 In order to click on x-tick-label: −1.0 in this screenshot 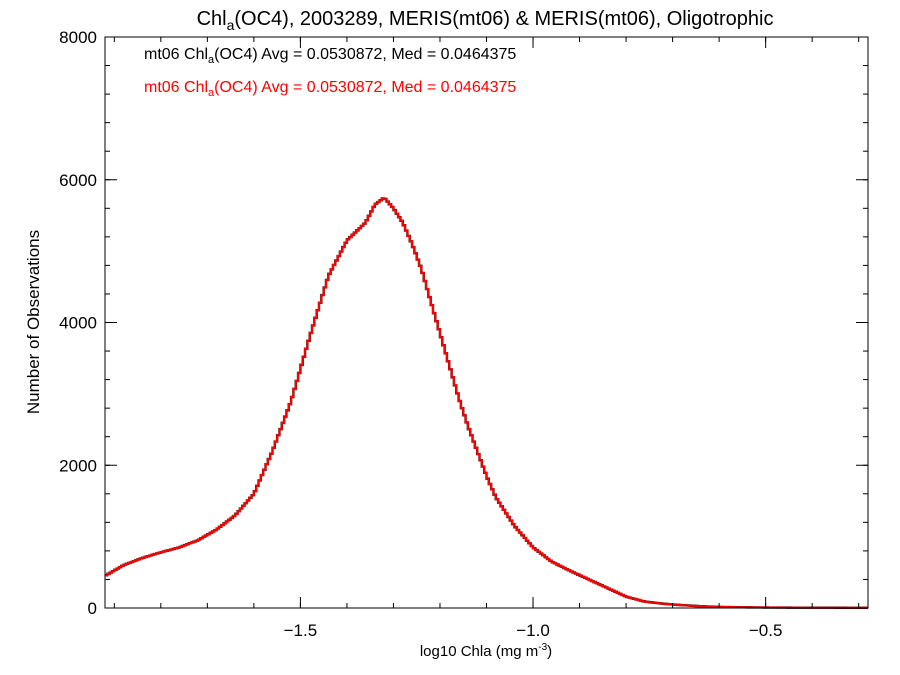, I will do `click(533, 630)`.